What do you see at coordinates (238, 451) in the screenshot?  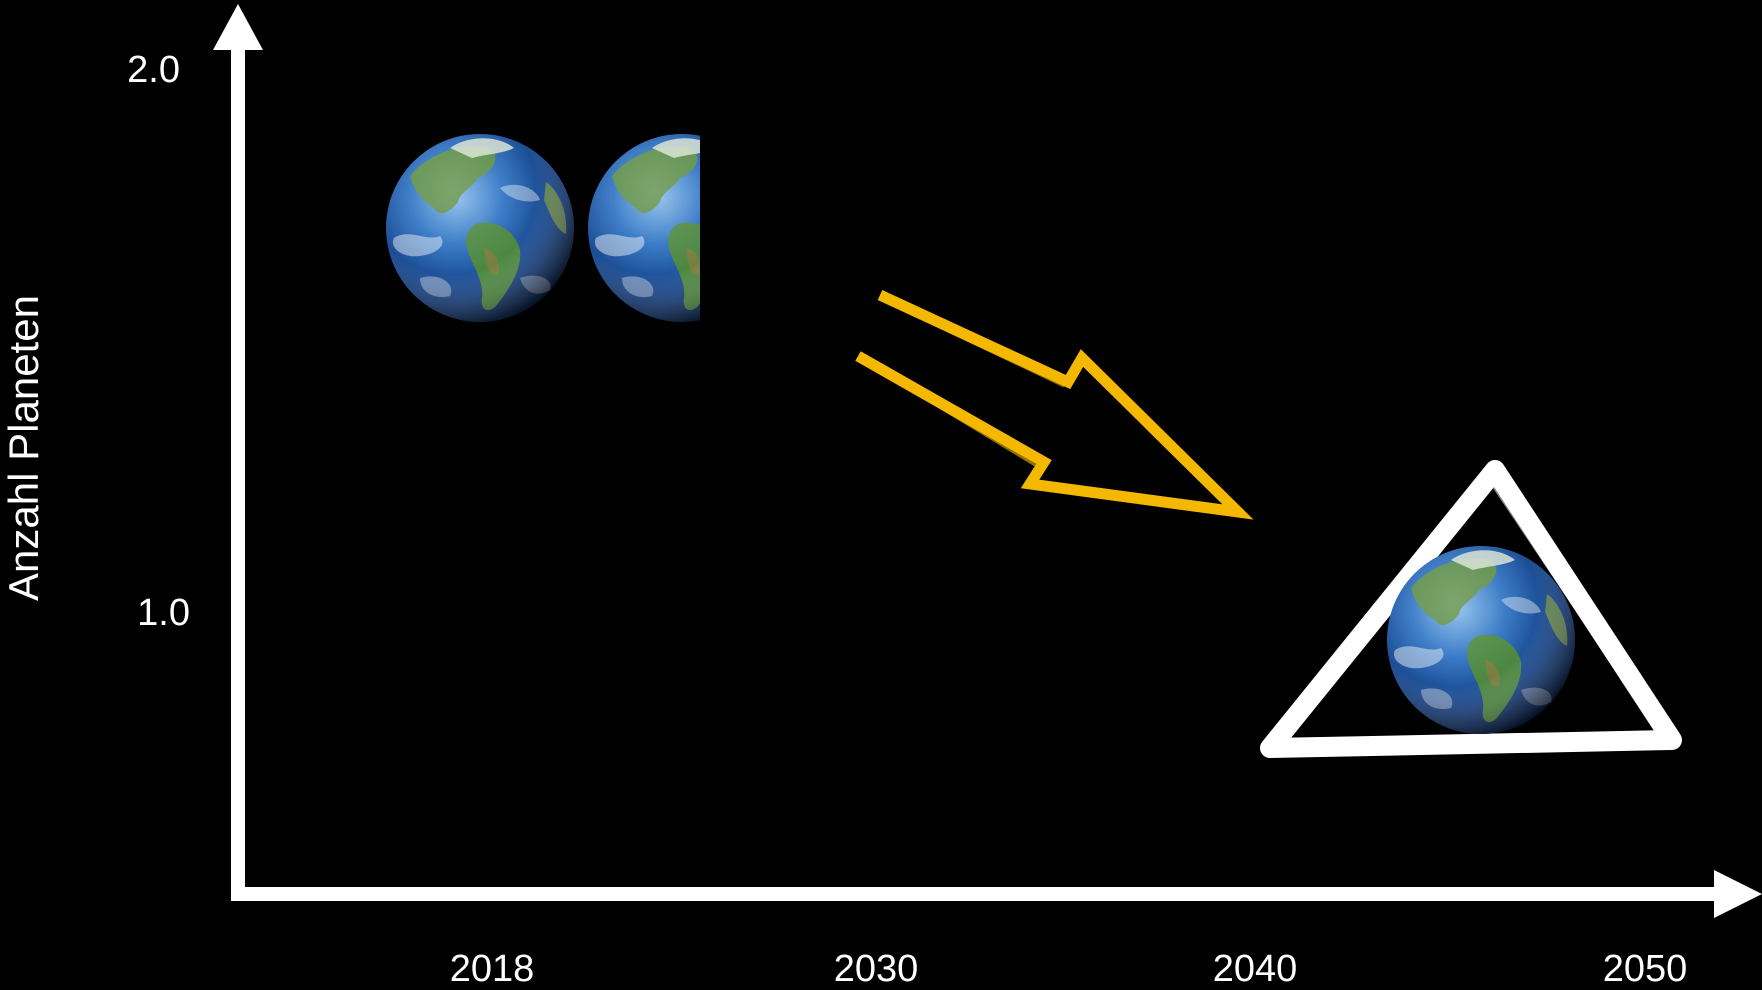 I see `y-axis` at bounding box center [238, 451].